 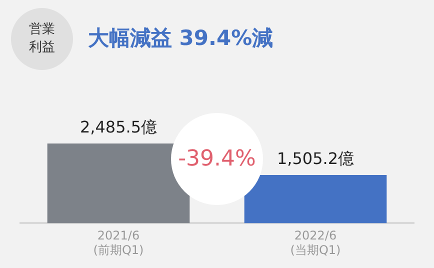 I want to click on chart-title: 大幅減益 39.4%減, so click(x=181, y=38).